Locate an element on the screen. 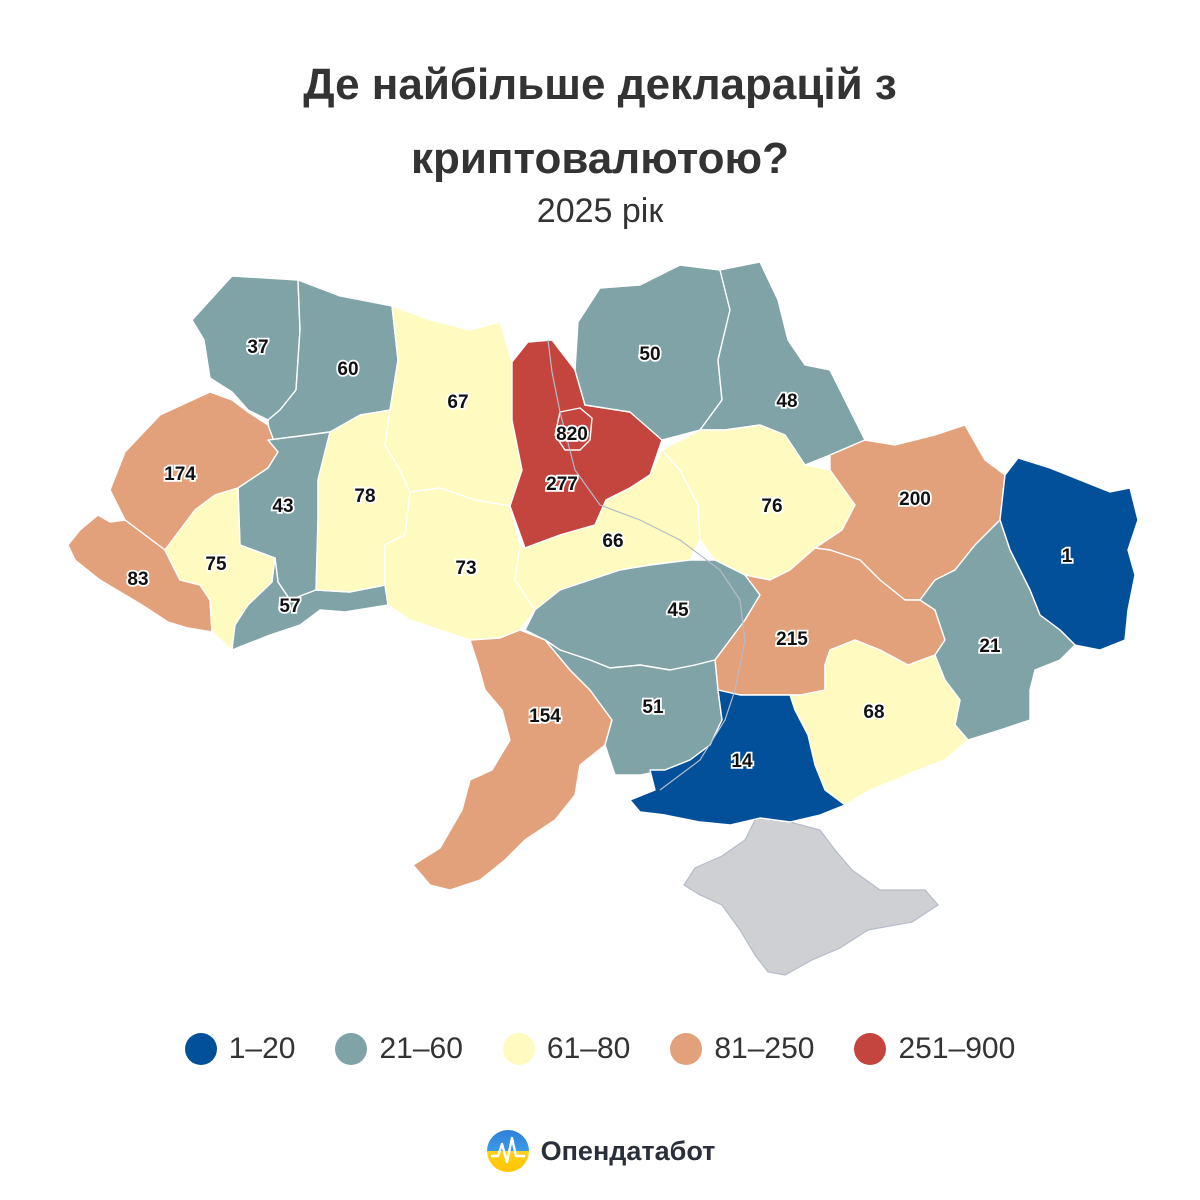 The height and width of the screenshot is (1200, 1200). value-label-dnipropetrovsk: 215 is located at coordinates (792, 639).